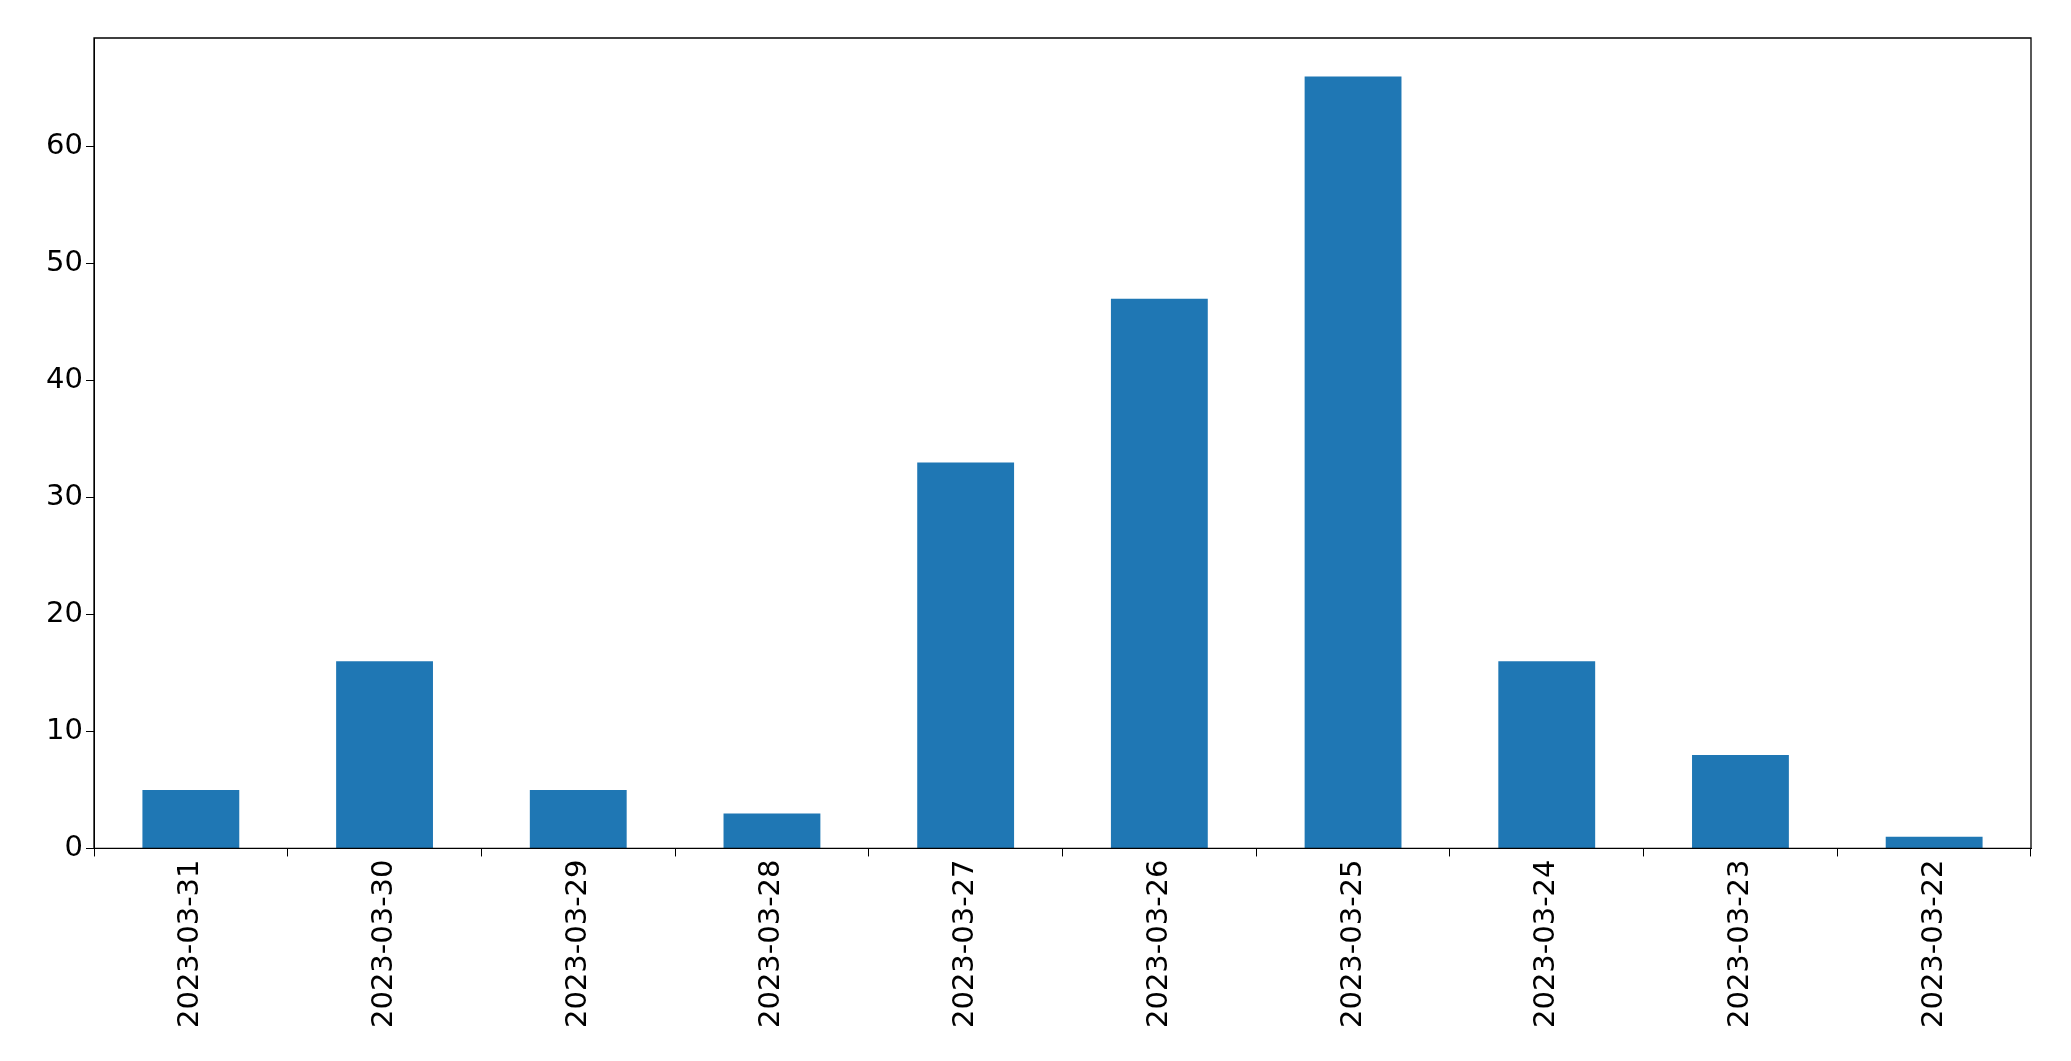 The image size is (2071, 1061). What do you see at coordinates (188, 944) in the screenshot?
I see `x-tick-label: 2023-03-31` at bounding box center [188, 944].